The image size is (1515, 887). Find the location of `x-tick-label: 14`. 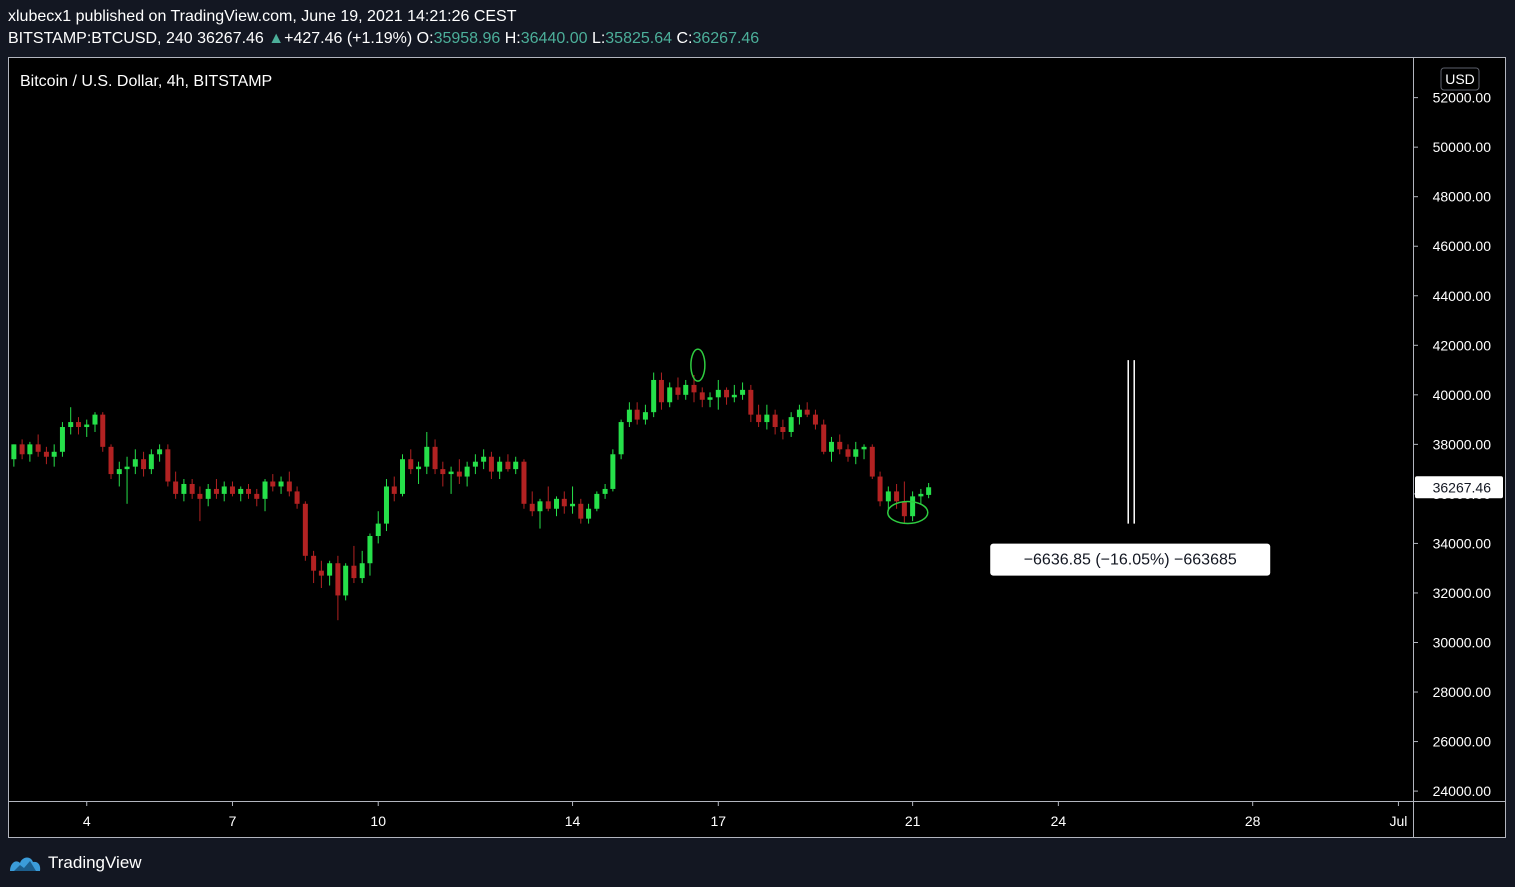

x-tick-label: 14 is located at coordinates (573, 821).